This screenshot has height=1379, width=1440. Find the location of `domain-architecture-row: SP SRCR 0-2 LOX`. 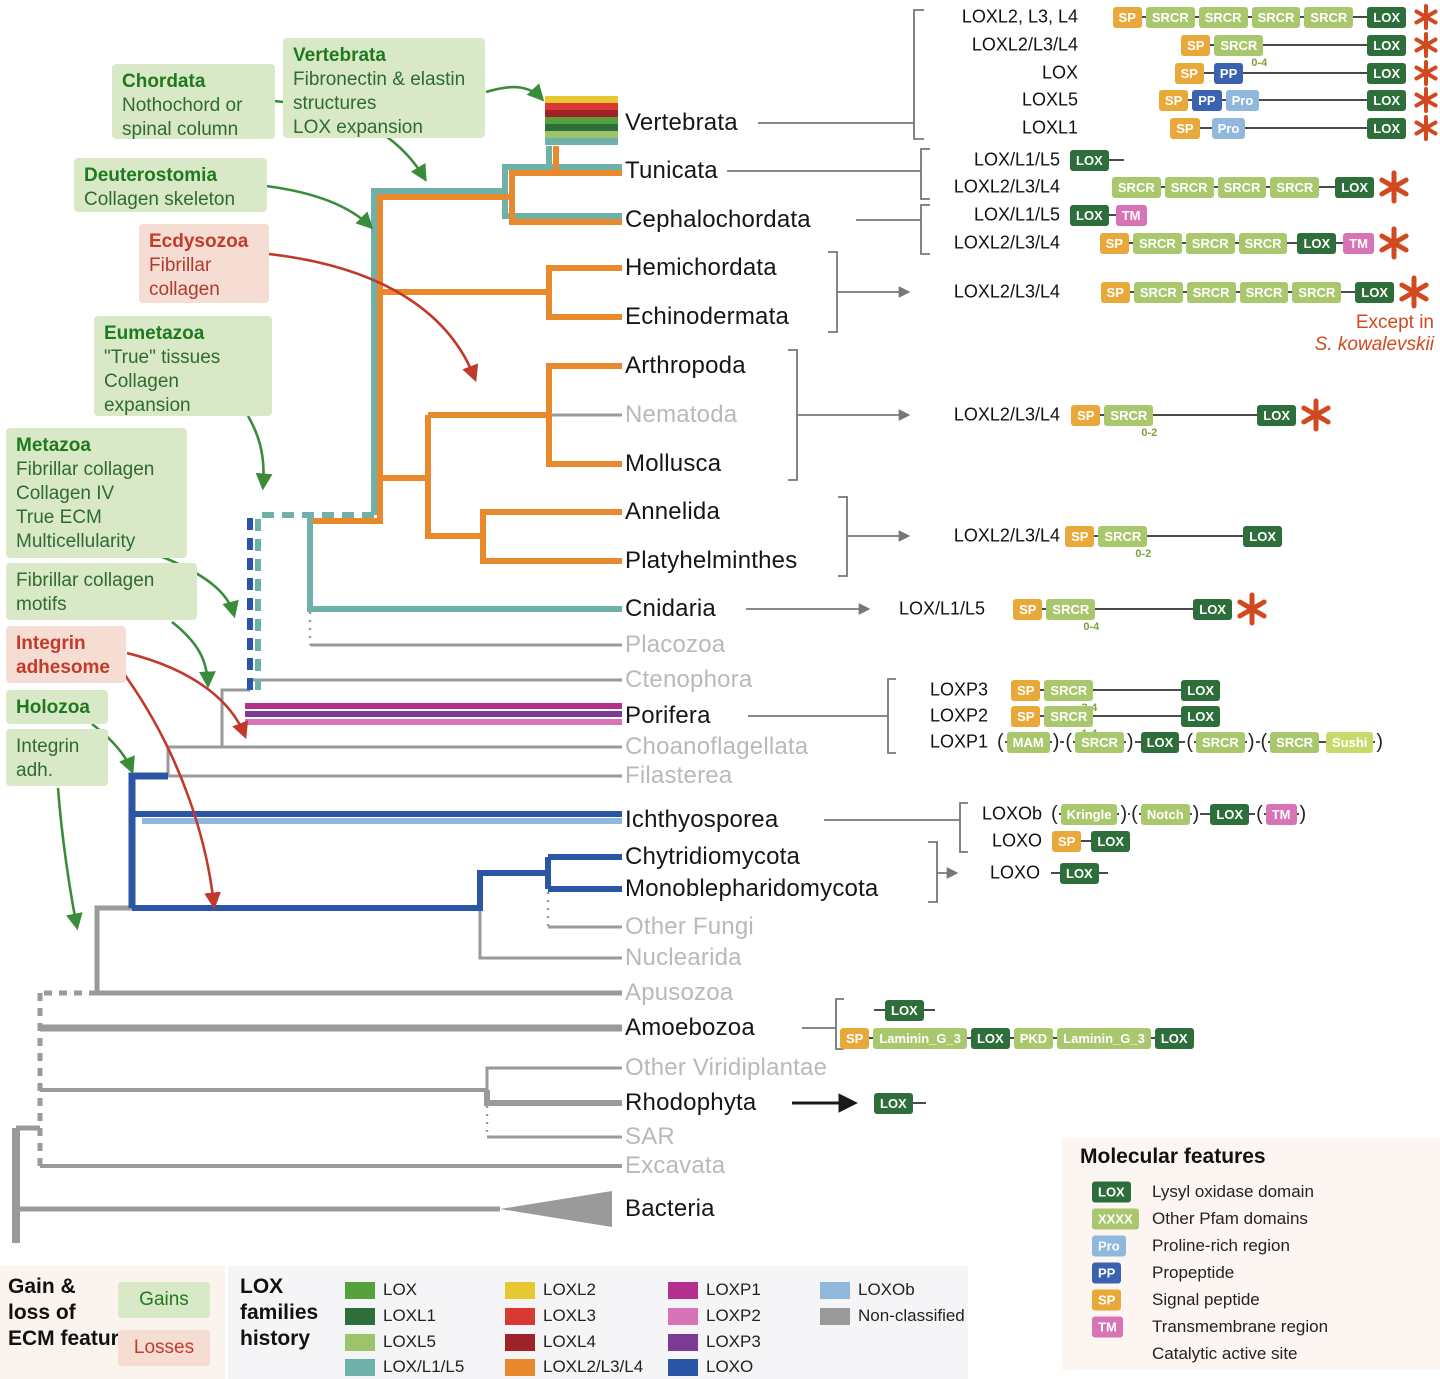

domain-architecture-row: SP SRCR 0-2 LOX is located at coordinates (1173, 541).